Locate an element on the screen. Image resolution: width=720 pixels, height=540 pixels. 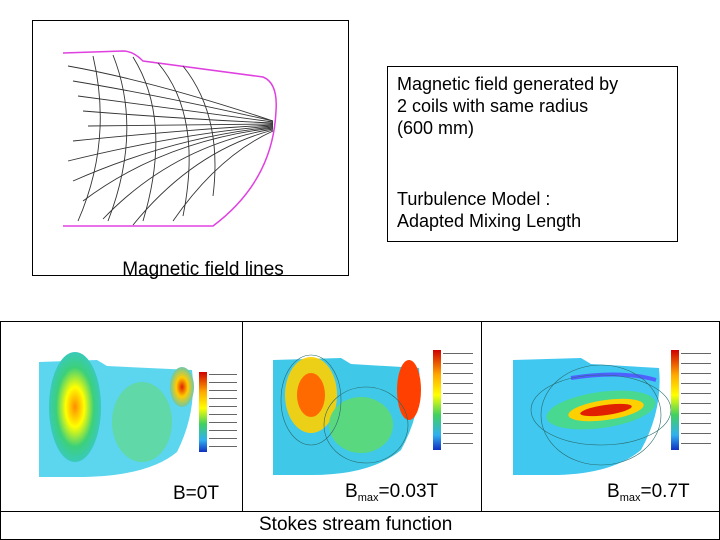
contour-plot-b003 is located at coordinates (373, 412).